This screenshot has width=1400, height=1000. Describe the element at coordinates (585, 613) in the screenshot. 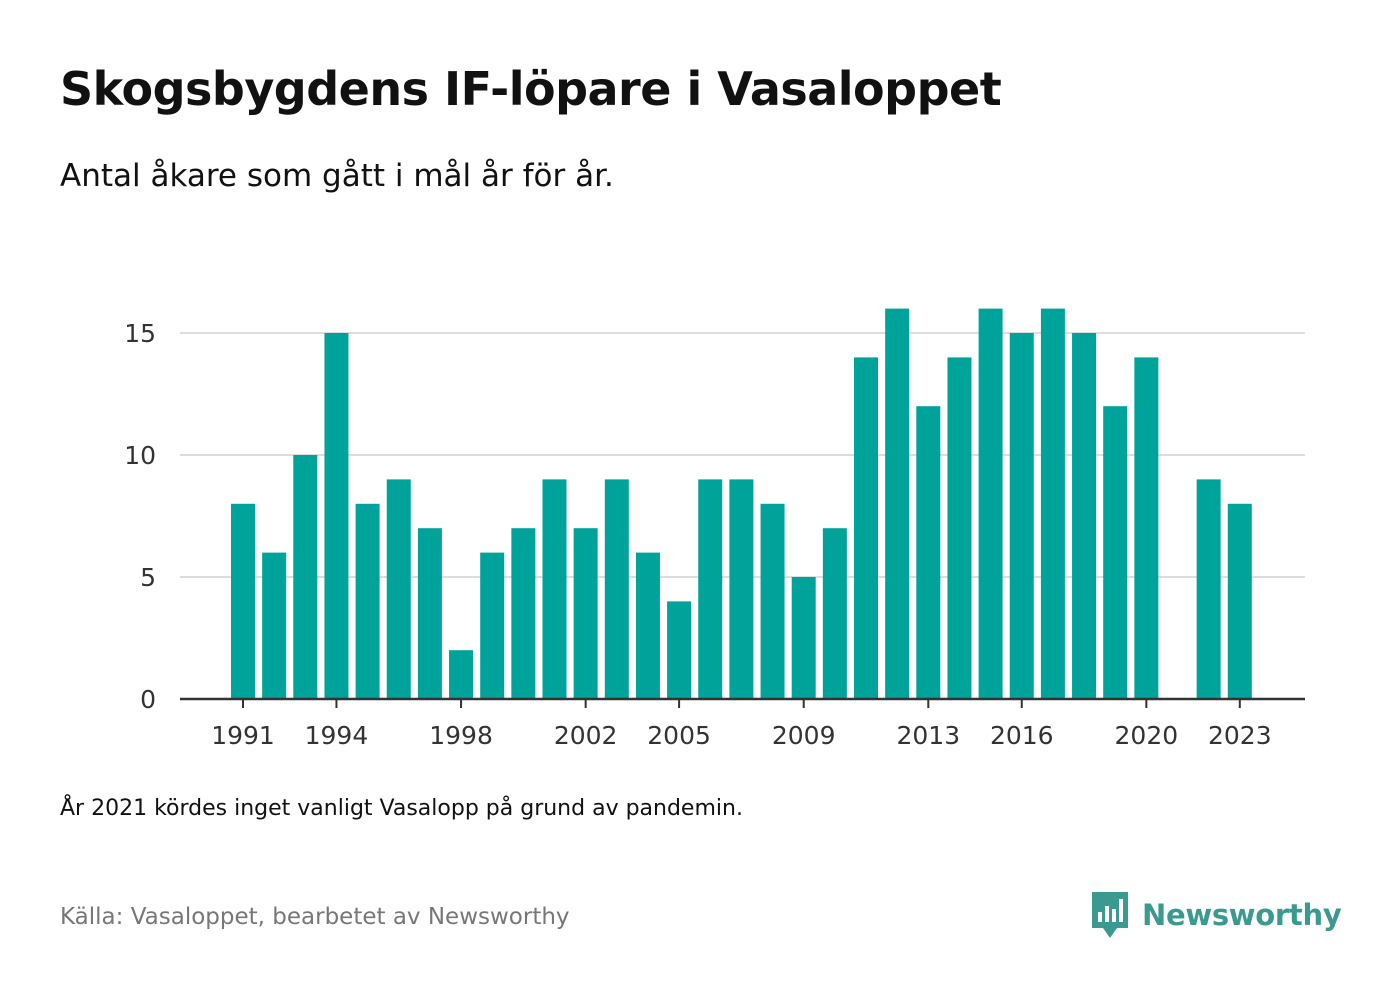

I see `bar-2002` at that location.